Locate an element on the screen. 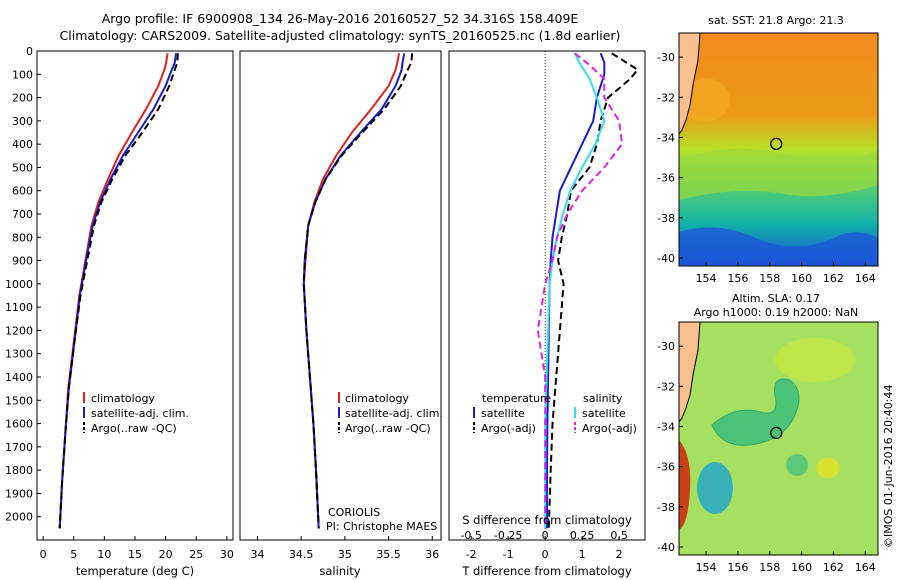 This screenshot has width=900, height=580. sst-map-axes: 154 156 158 160 162 164 -30 -32 -34 -36 -38 -40 is located at coordinates (766, 168).